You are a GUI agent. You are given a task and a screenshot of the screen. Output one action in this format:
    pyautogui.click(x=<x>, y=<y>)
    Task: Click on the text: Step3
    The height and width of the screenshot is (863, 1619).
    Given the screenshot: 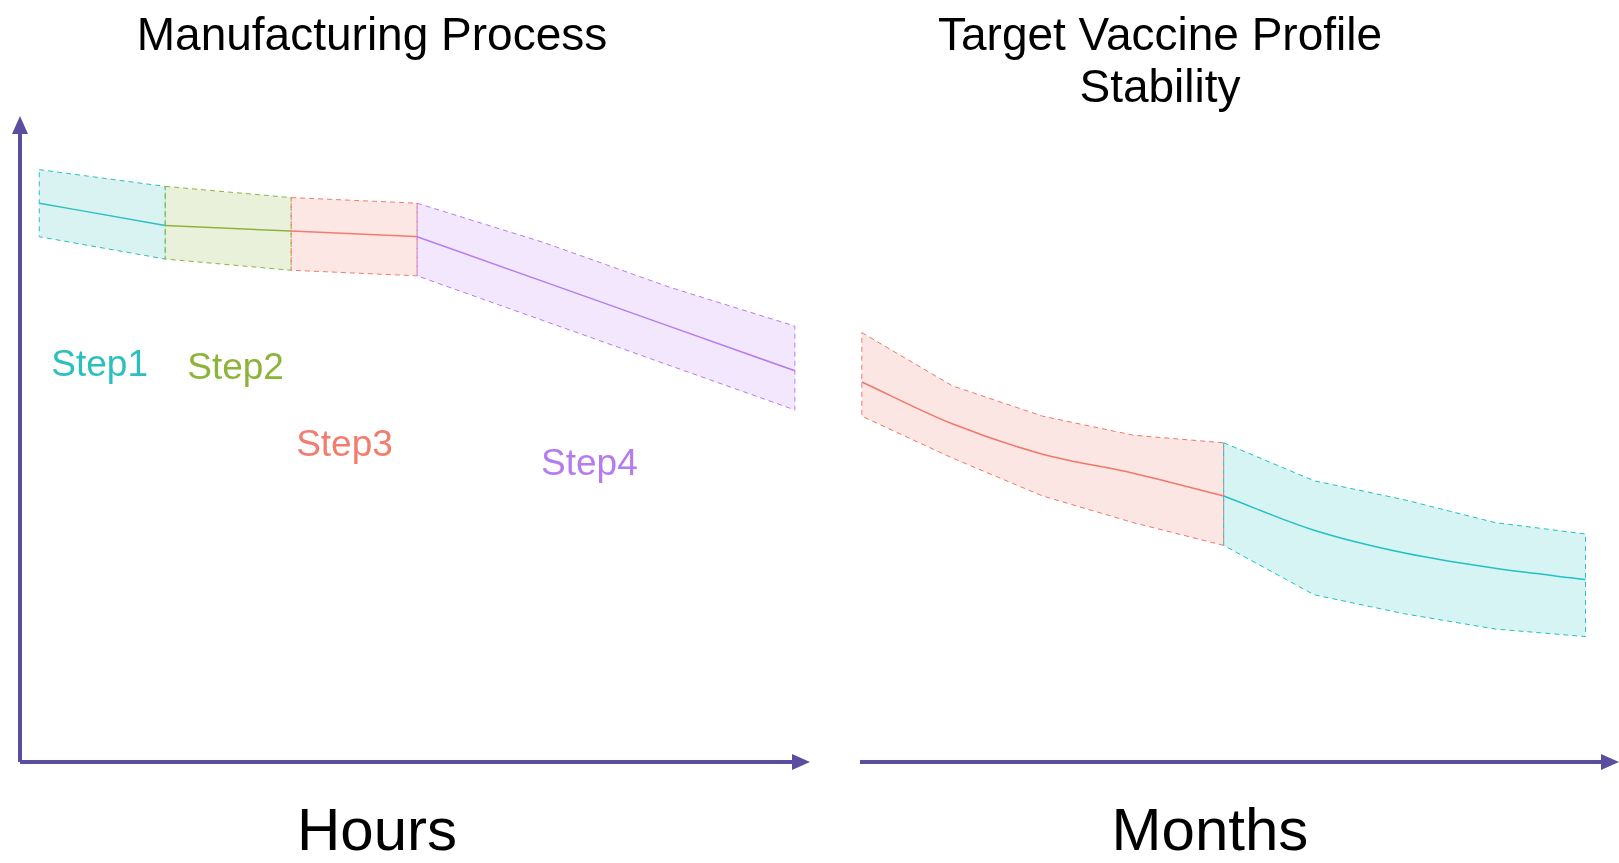 What is the action you would take?
    pyautogui.click(x=344, y=444)
    